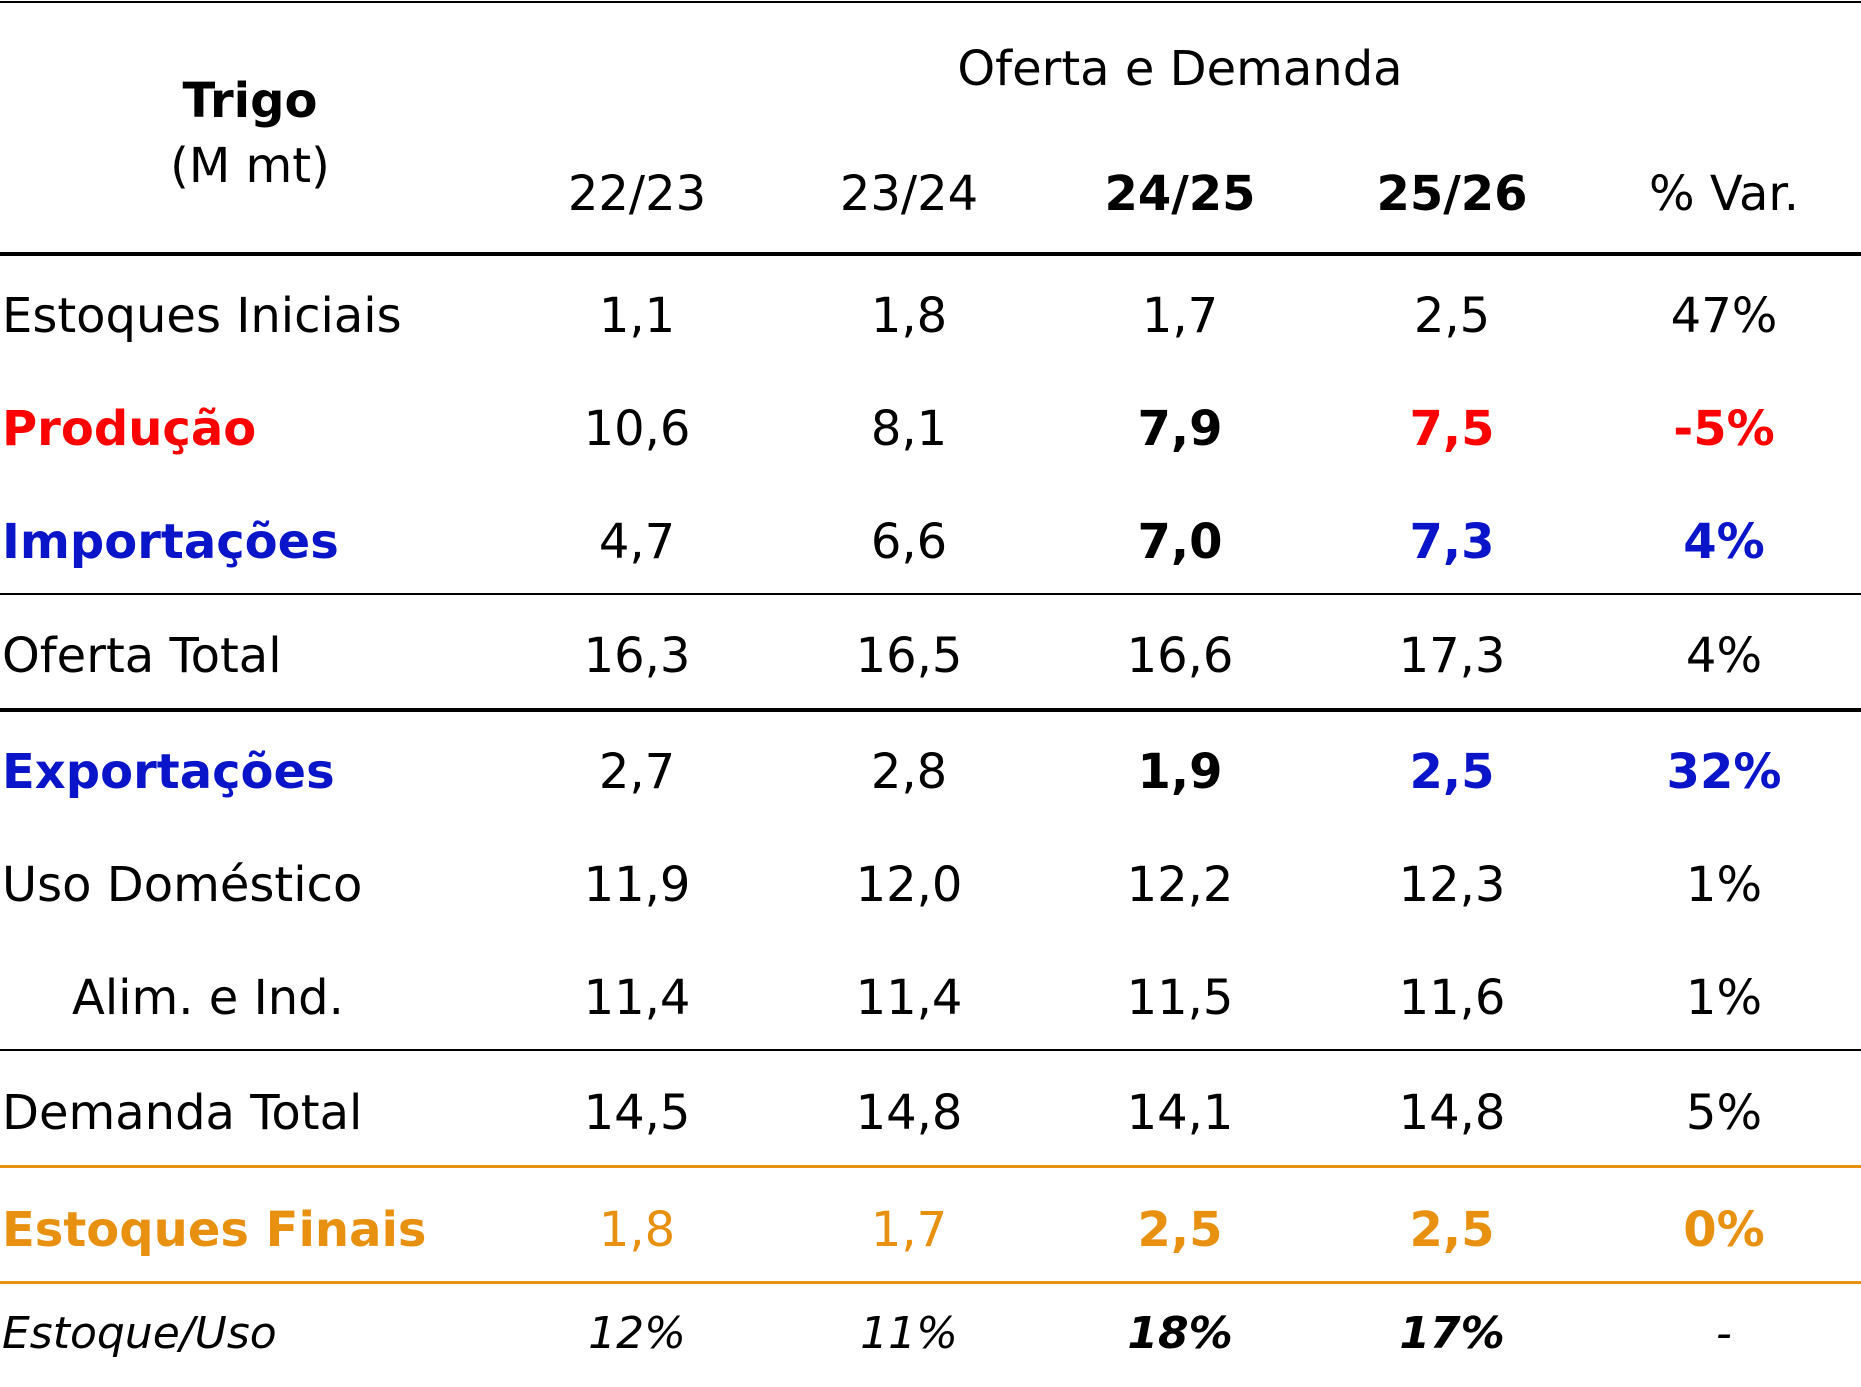  Describe the element at coordinates (1180, 772) in the screenshot. I see `cell: 1,9` at that location.